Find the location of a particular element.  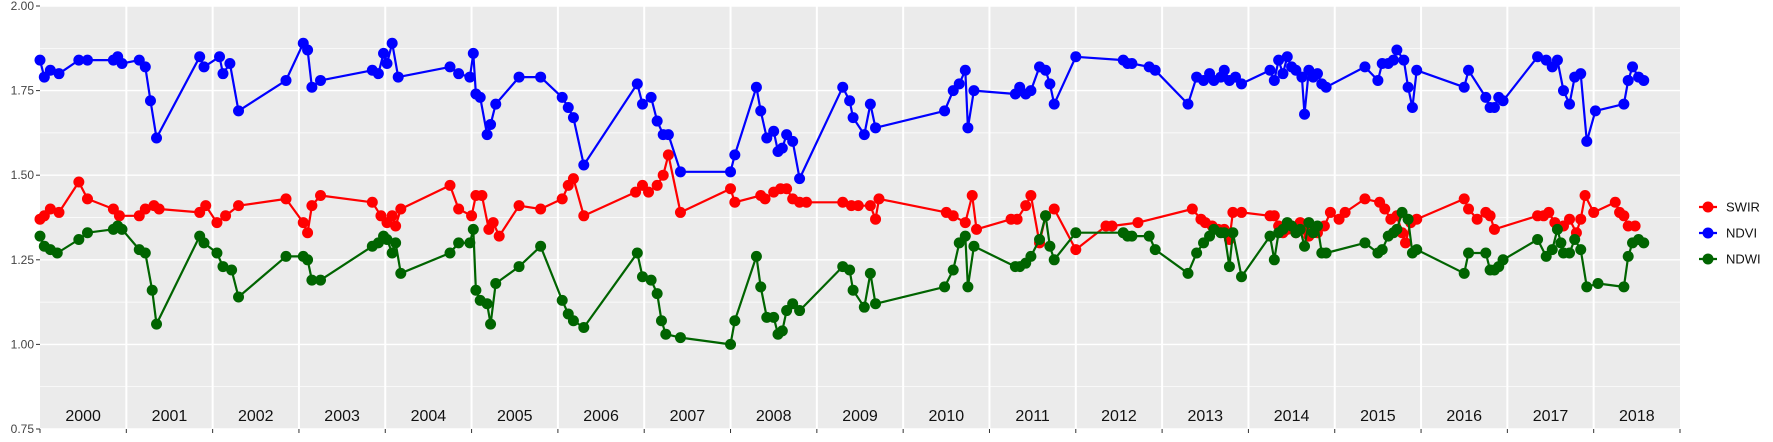

year-label: 2003 is located at coordinates (342, 416).